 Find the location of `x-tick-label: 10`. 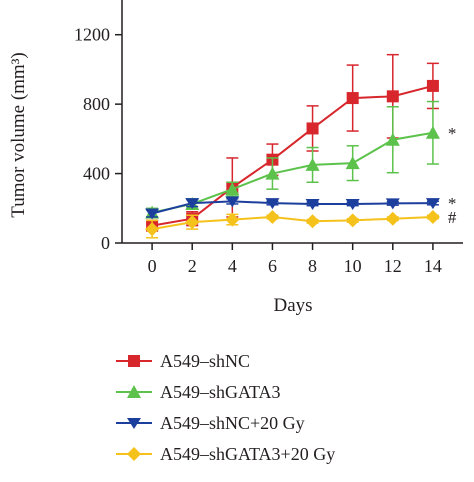

x-tick-label: 10 is located at coordinates (353, 266).